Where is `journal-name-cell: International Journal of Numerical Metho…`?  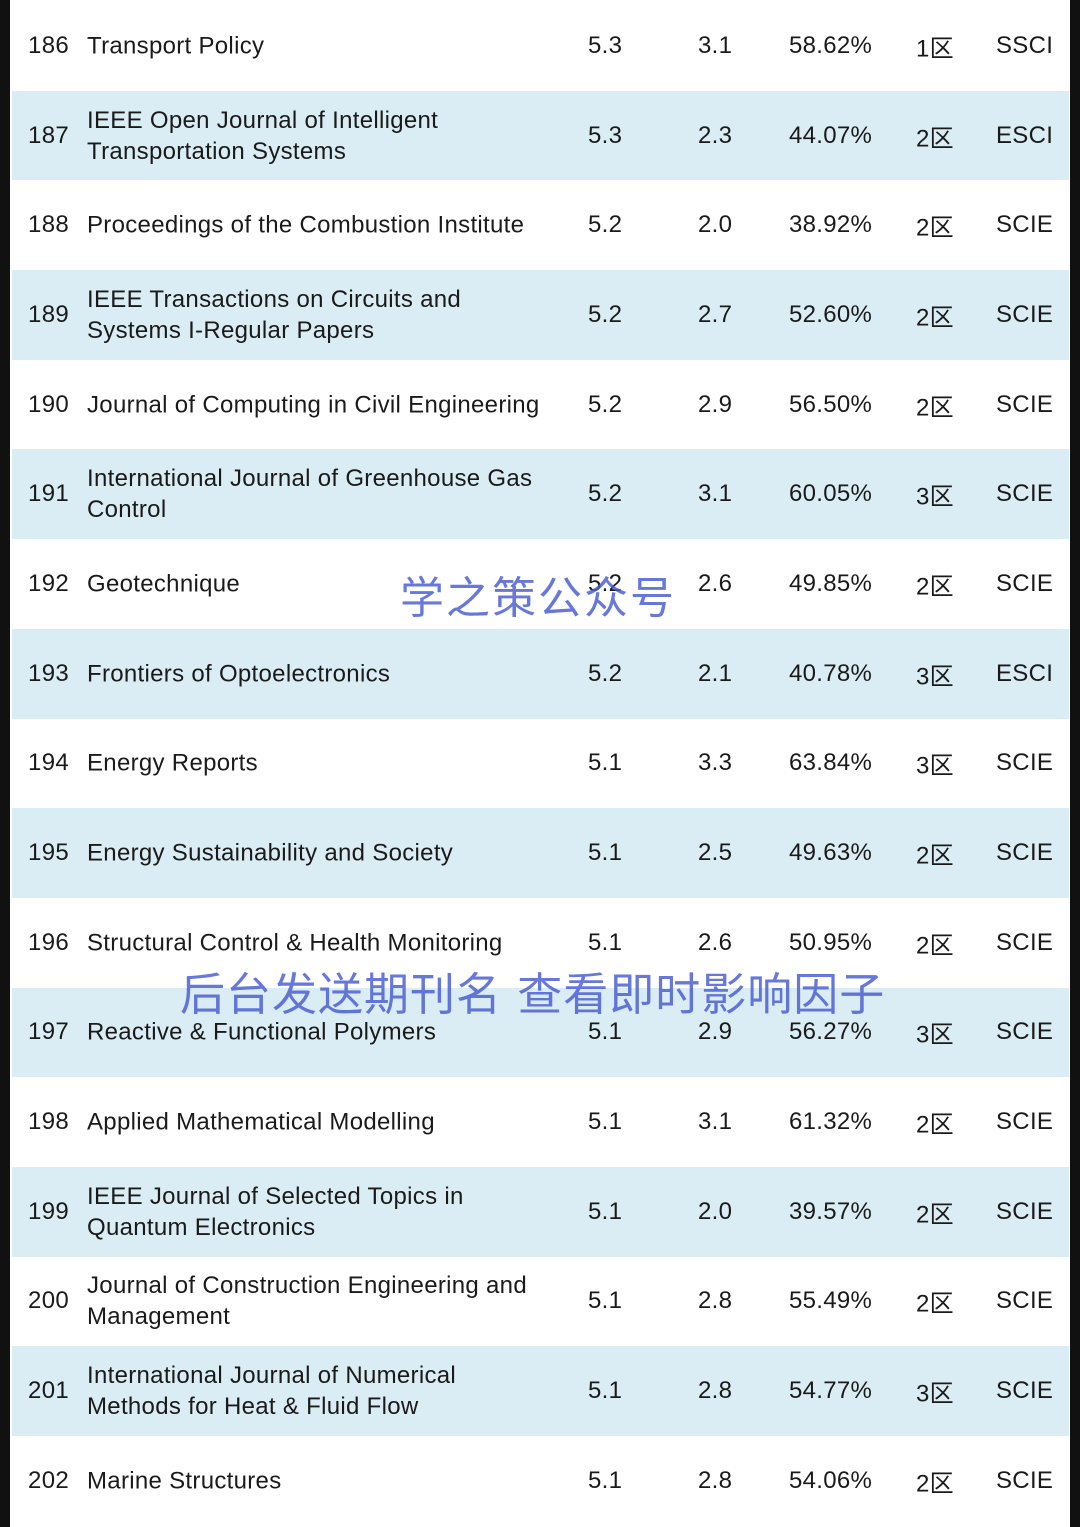 journal-name-cell: International Journal of Numerical Metho… is located at coordinates (272, 1391).